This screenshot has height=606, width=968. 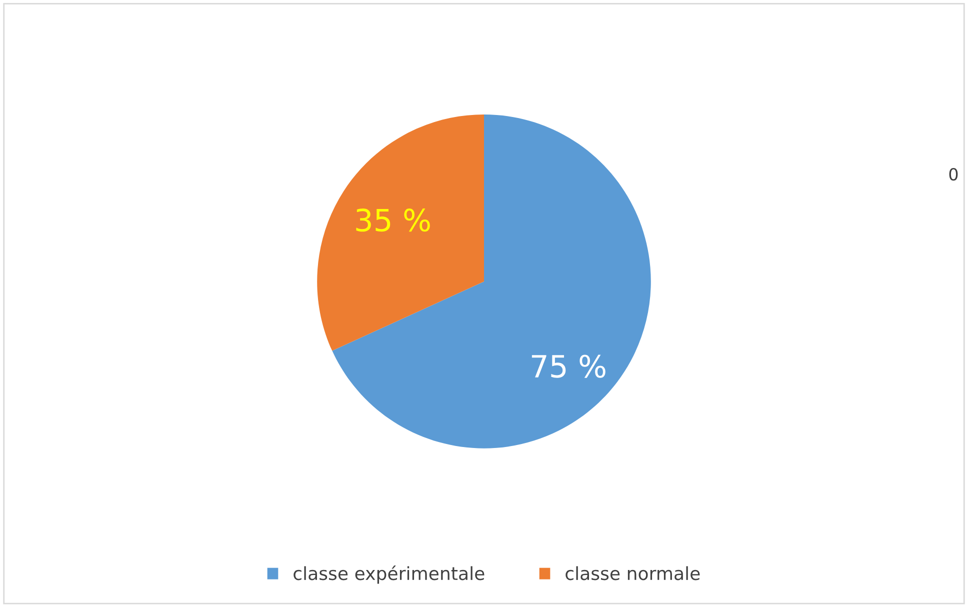 I want to click on legend-label: classe expérimentale, so click(x=389, y=574).